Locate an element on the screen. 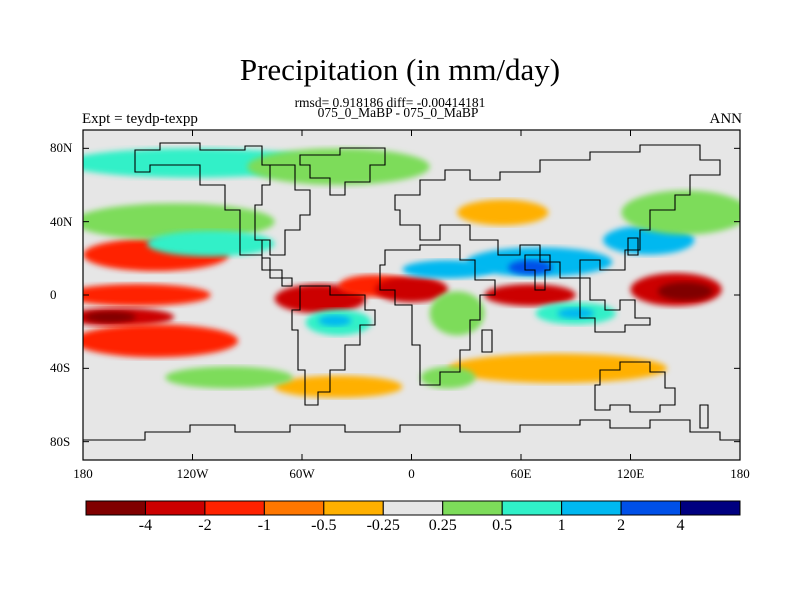 The width and height of the screenshot is (800, 600). colorbar-label: -1 is located at coordinates (264, 525).